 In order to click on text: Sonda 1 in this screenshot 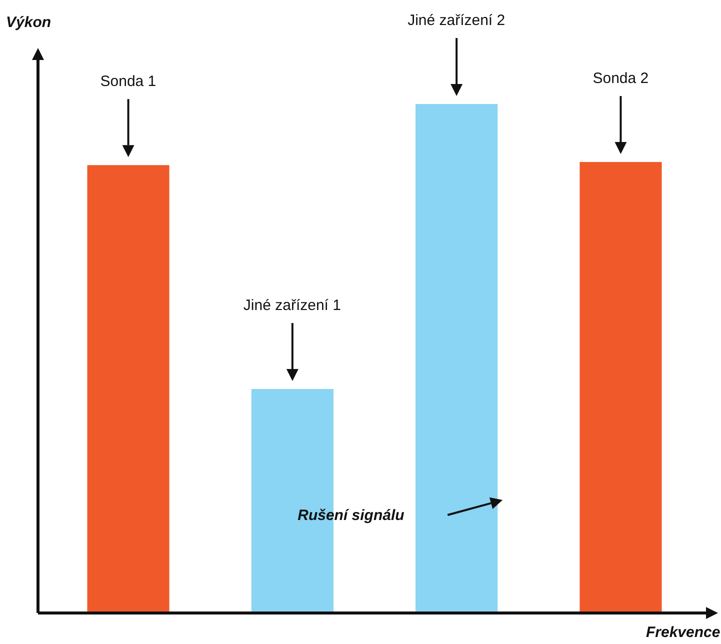, I will do `click(128, 81)`.